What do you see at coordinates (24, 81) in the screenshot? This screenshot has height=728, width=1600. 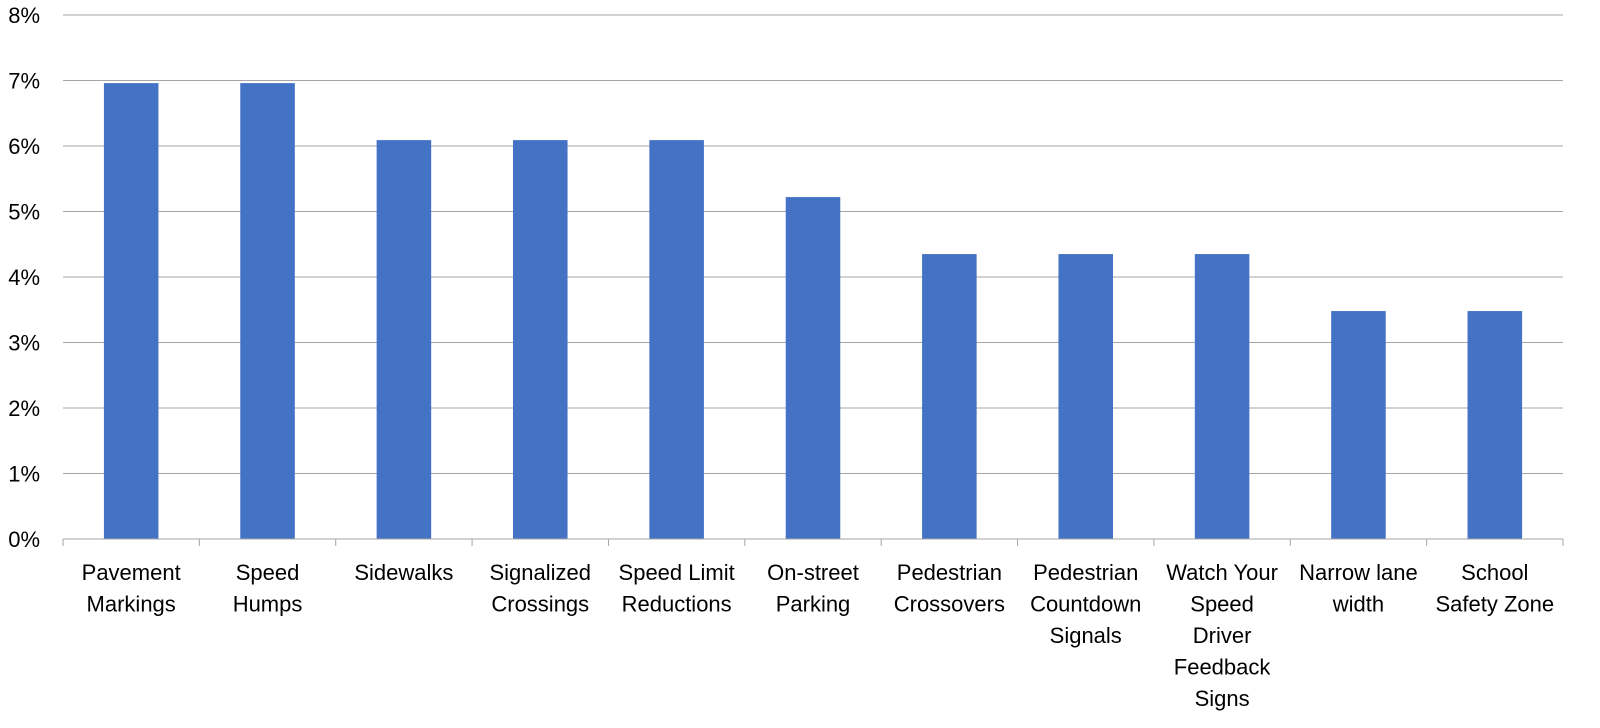 I see `y-tick-label: 7%` at bounding box center [24, 81].